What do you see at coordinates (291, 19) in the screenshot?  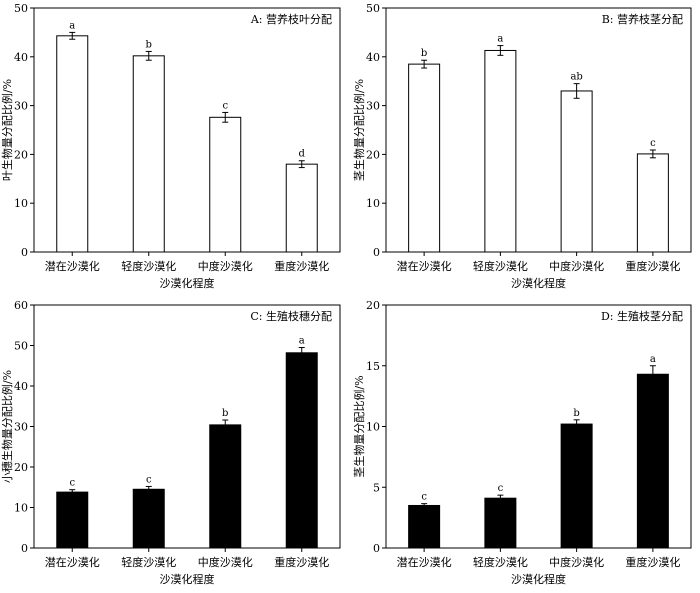 I see `panel-title: A: 营养枝叶分配` at bounding box center [291, 19].